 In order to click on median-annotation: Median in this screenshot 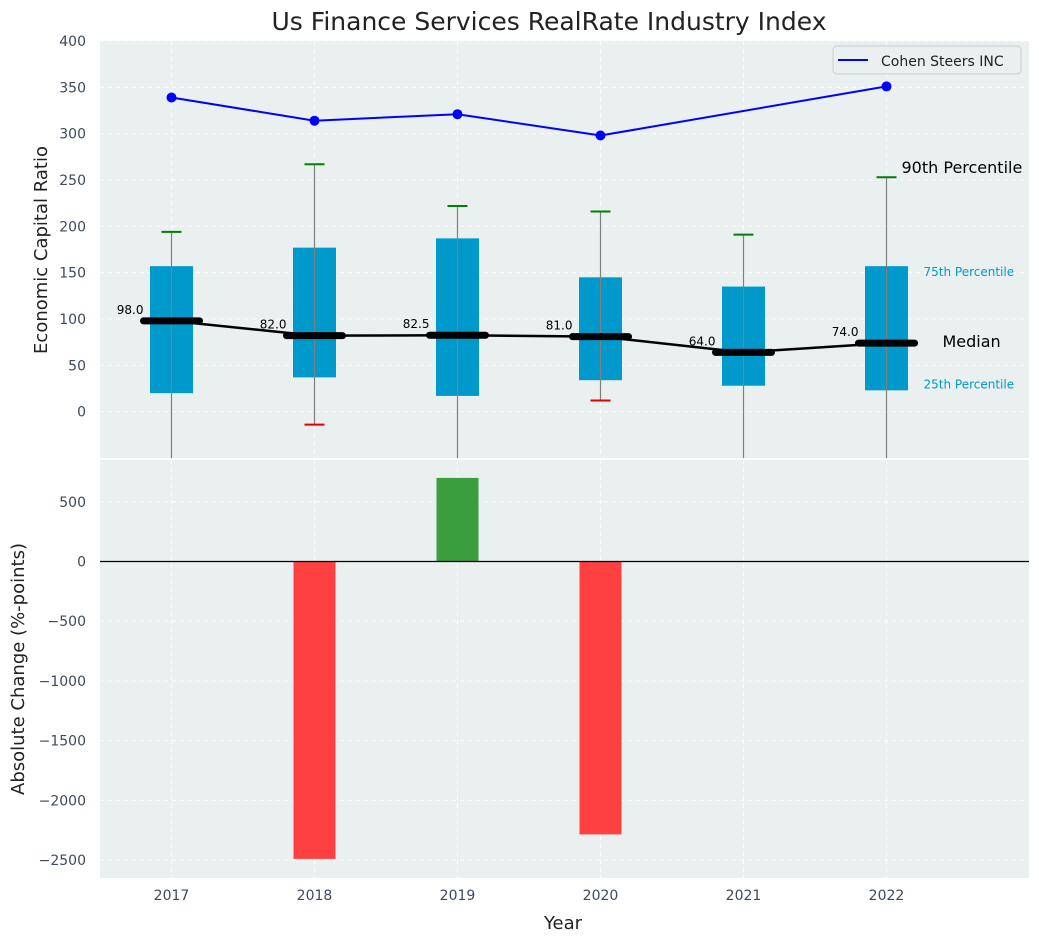, I will do `click(972, 341)`.